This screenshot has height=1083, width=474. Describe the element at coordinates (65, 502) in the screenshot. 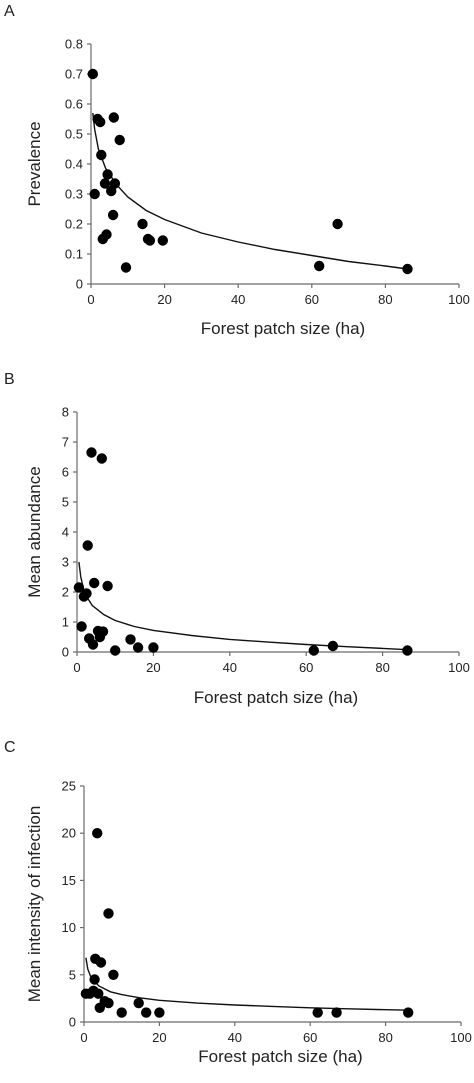

I see `y-tick-label: 5` at that location.